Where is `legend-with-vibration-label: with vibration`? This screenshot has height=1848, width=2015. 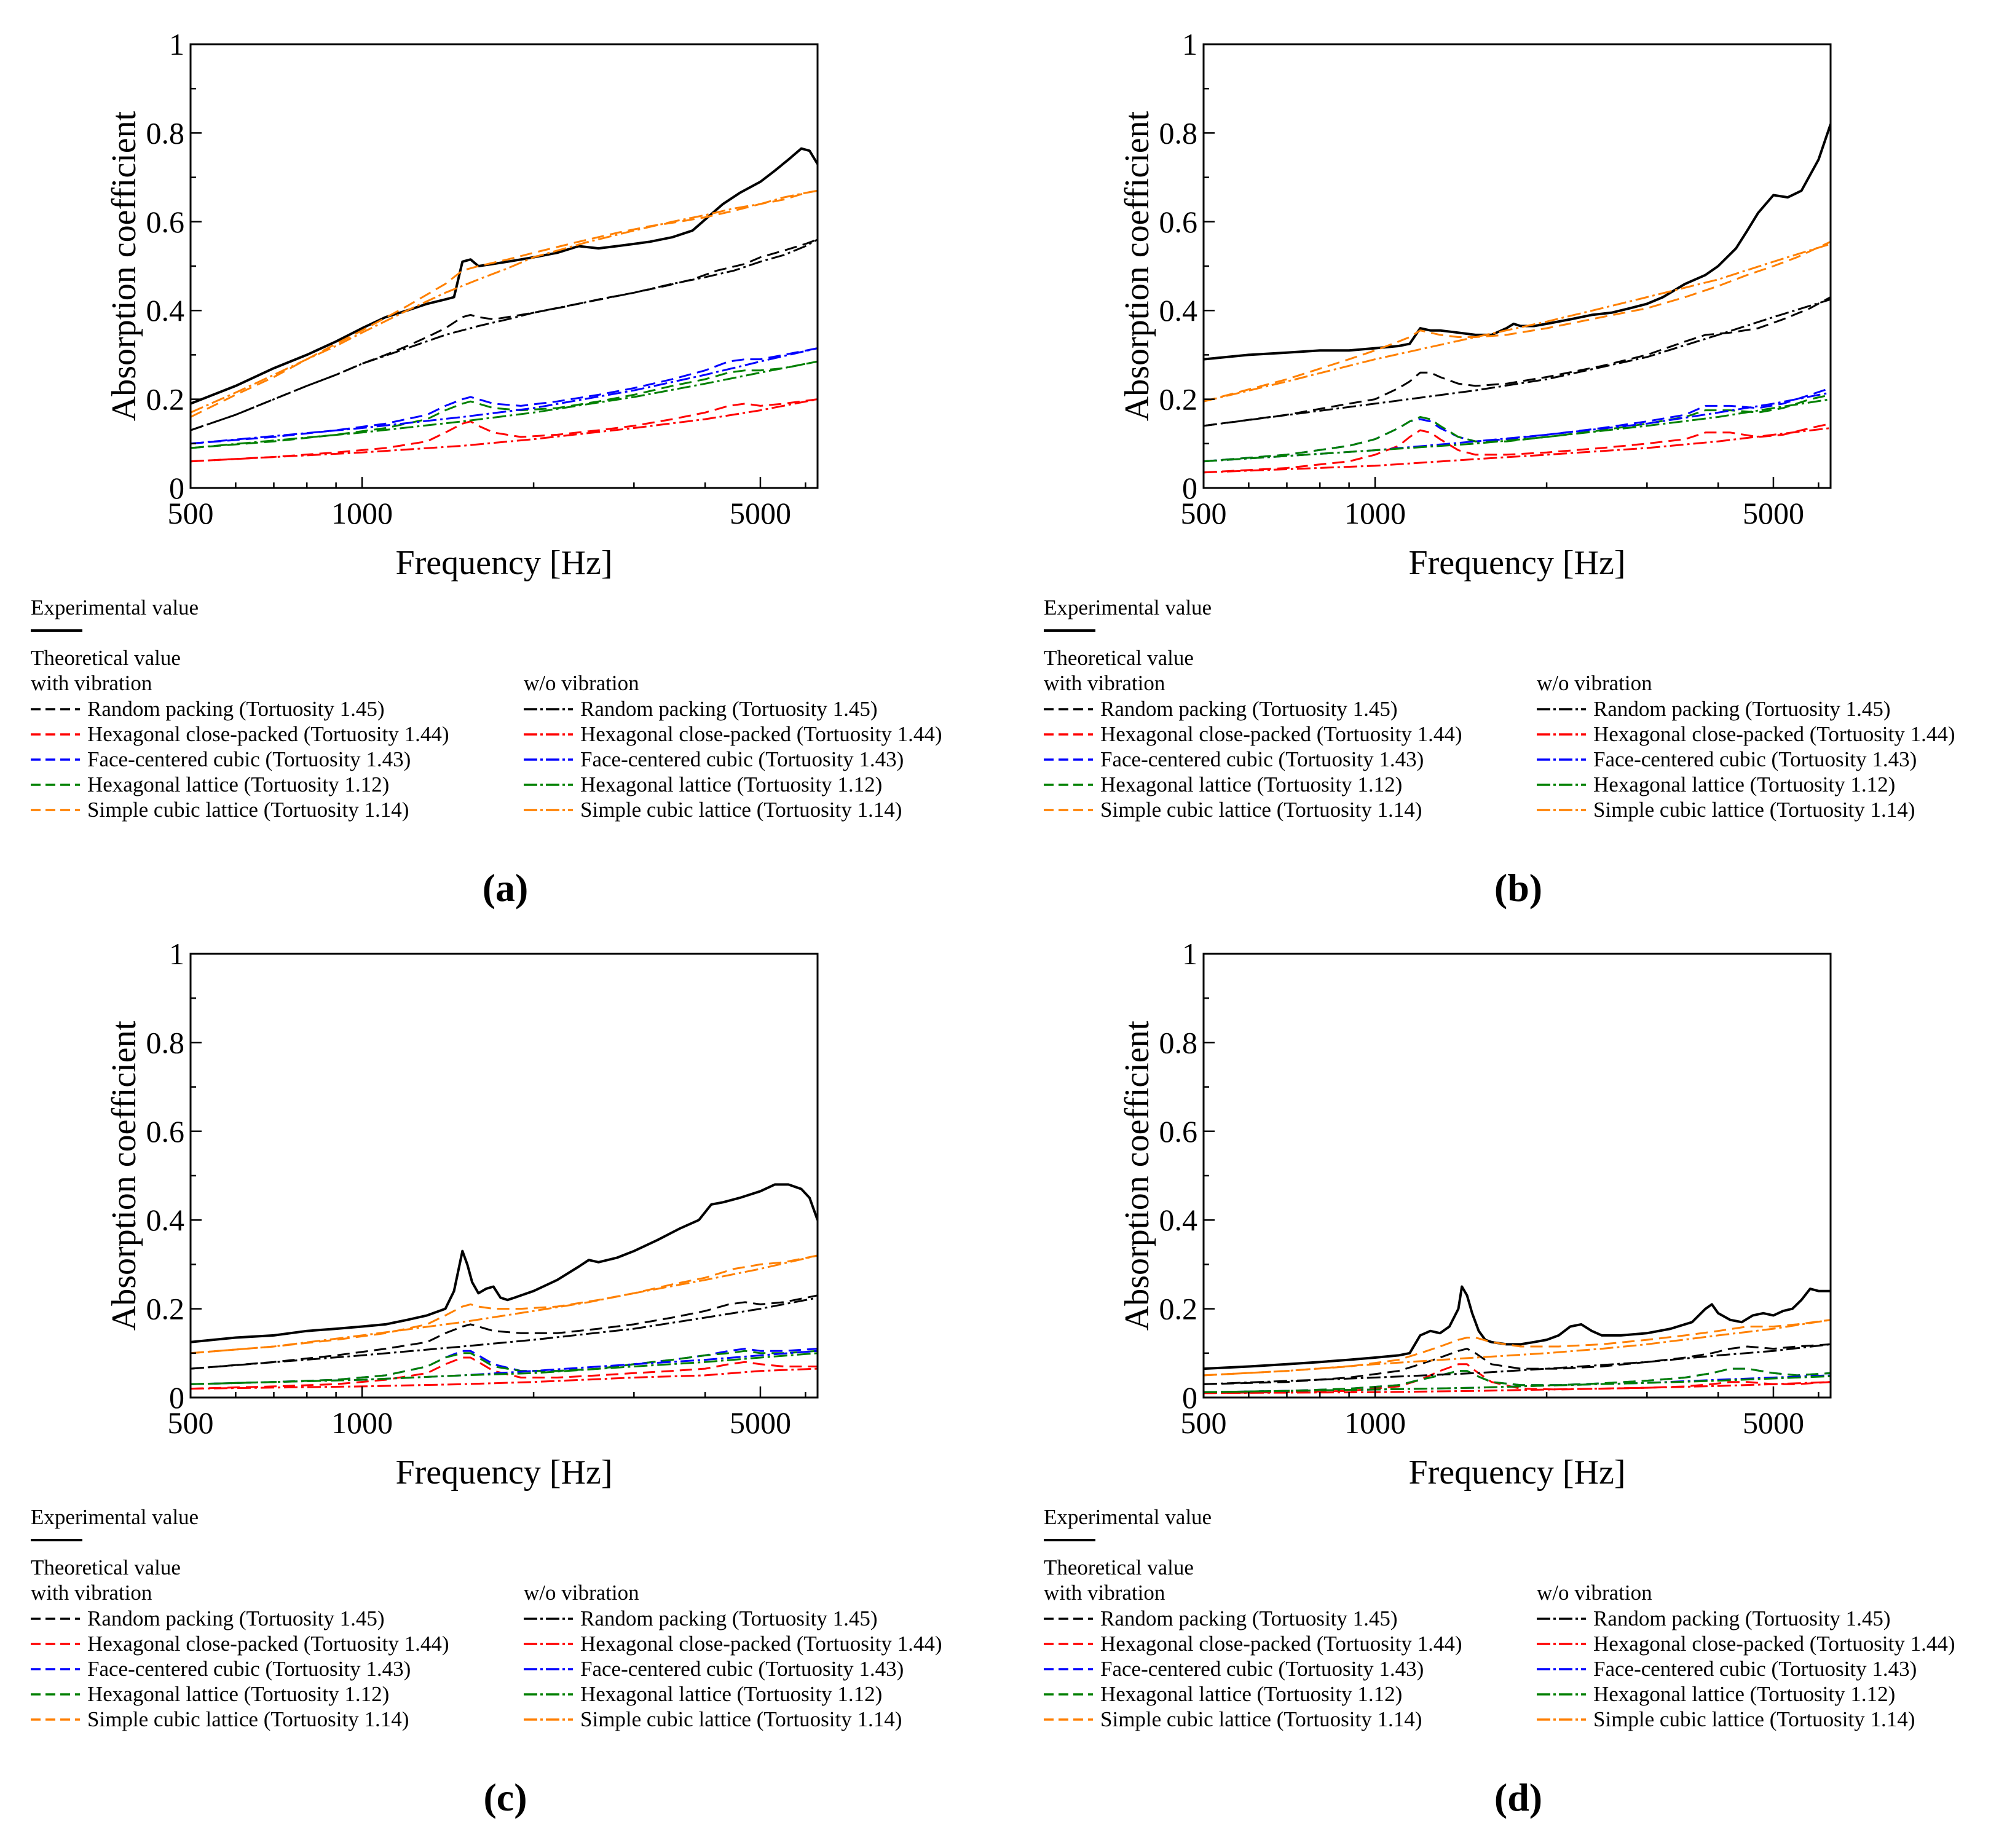 legend-with-vibration-label: with vibration is located at coordinates (1104, 683).